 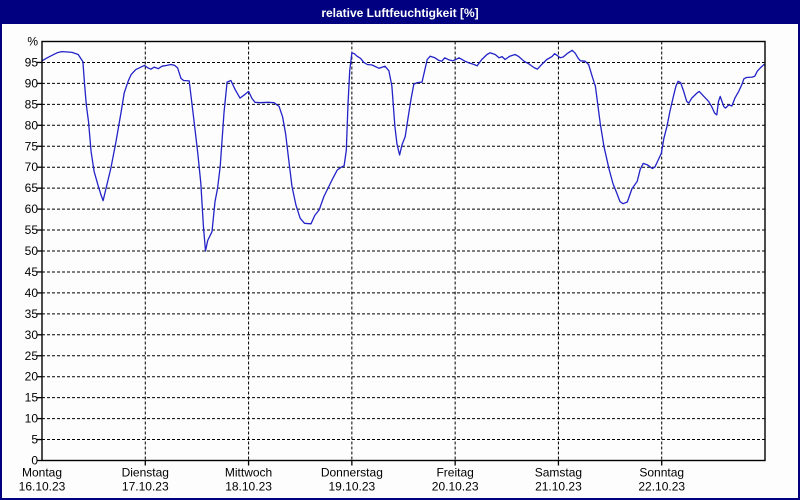 What do you see at coordinates (351, 487) in the screenshot?
I see `x-axis-date-label: 19.10.23` at bounding box center [351, 487].